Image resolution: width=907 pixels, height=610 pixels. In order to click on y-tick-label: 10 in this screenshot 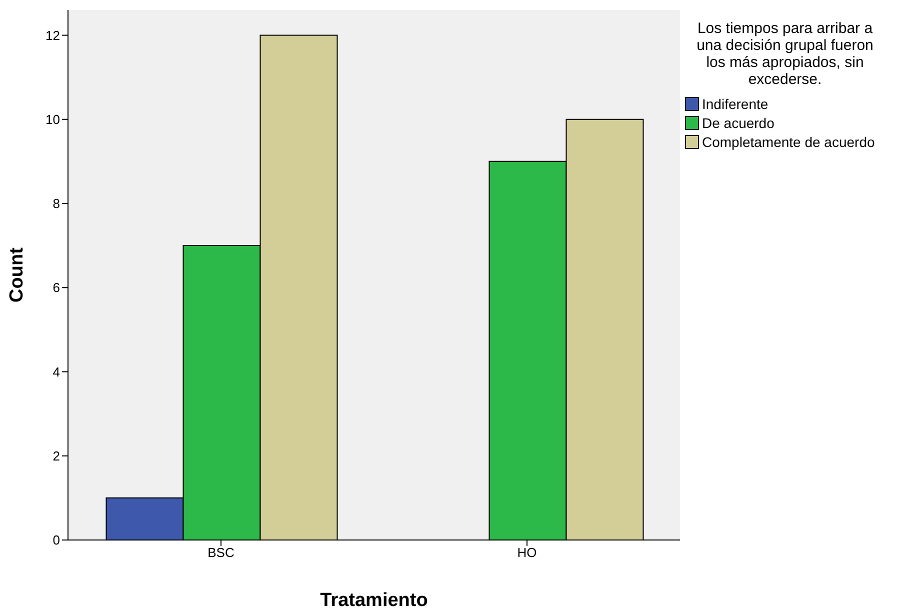, I will do `click(53, 119)`.